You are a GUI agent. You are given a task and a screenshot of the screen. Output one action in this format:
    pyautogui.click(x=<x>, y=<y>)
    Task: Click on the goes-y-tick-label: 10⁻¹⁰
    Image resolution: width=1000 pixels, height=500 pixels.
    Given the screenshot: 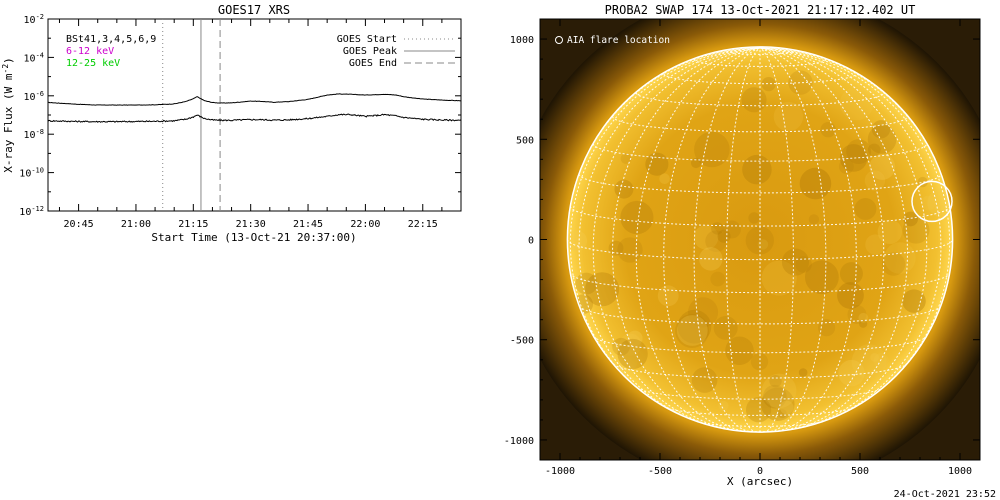 What is the action you would take?
    pyautogui.click(x=31, y=173)
    